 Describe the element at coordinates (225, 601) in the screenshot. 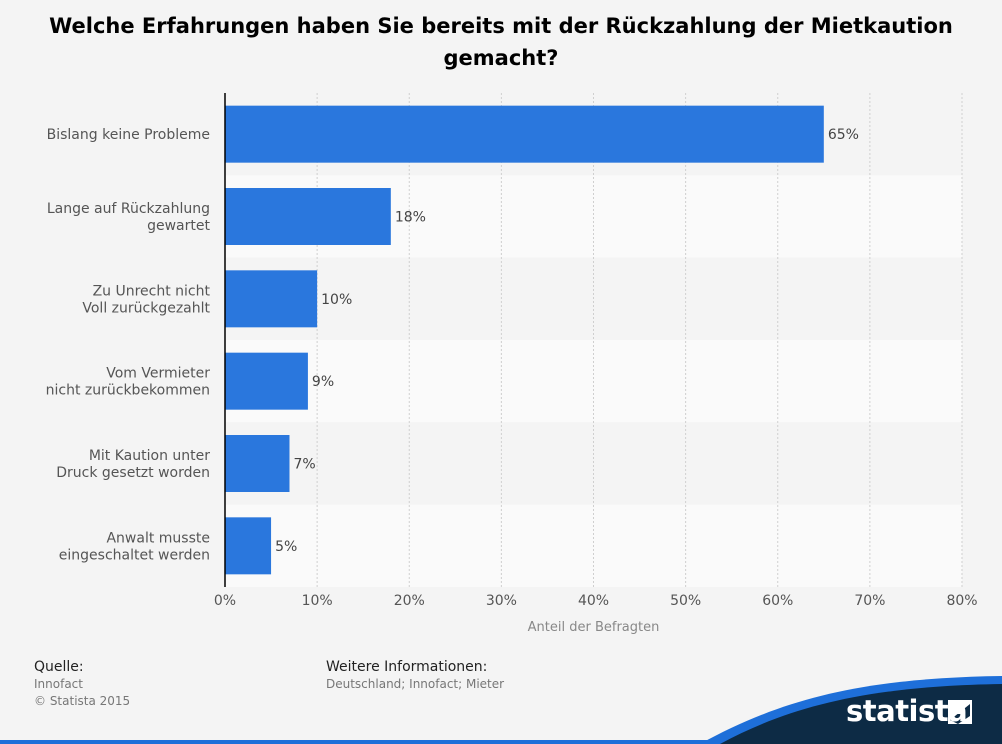

I see `x-tick-label: 0%` at that location.